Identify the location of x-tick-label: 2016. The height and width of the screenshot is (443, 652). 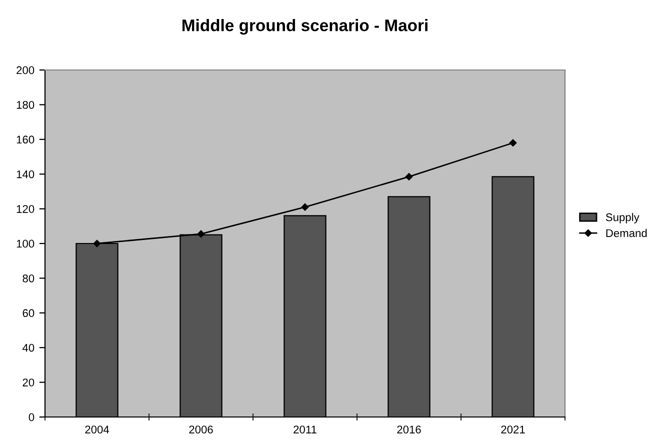
(409, 430).